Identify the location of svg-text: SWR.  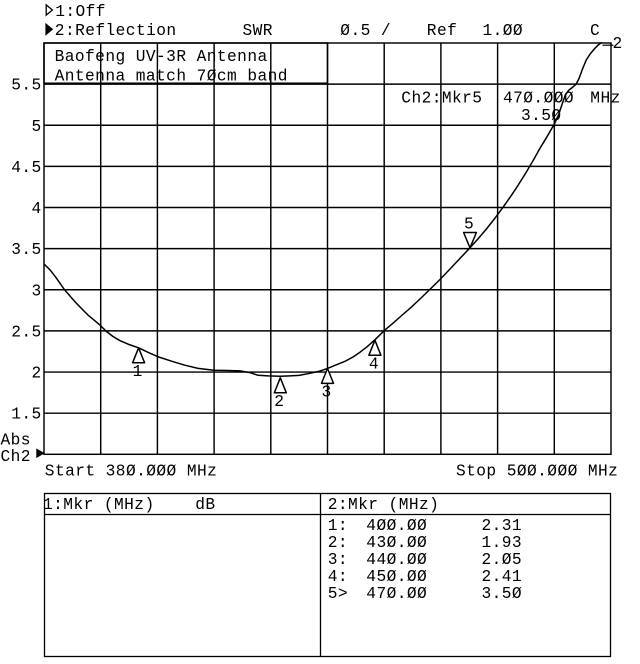
(258, 31).